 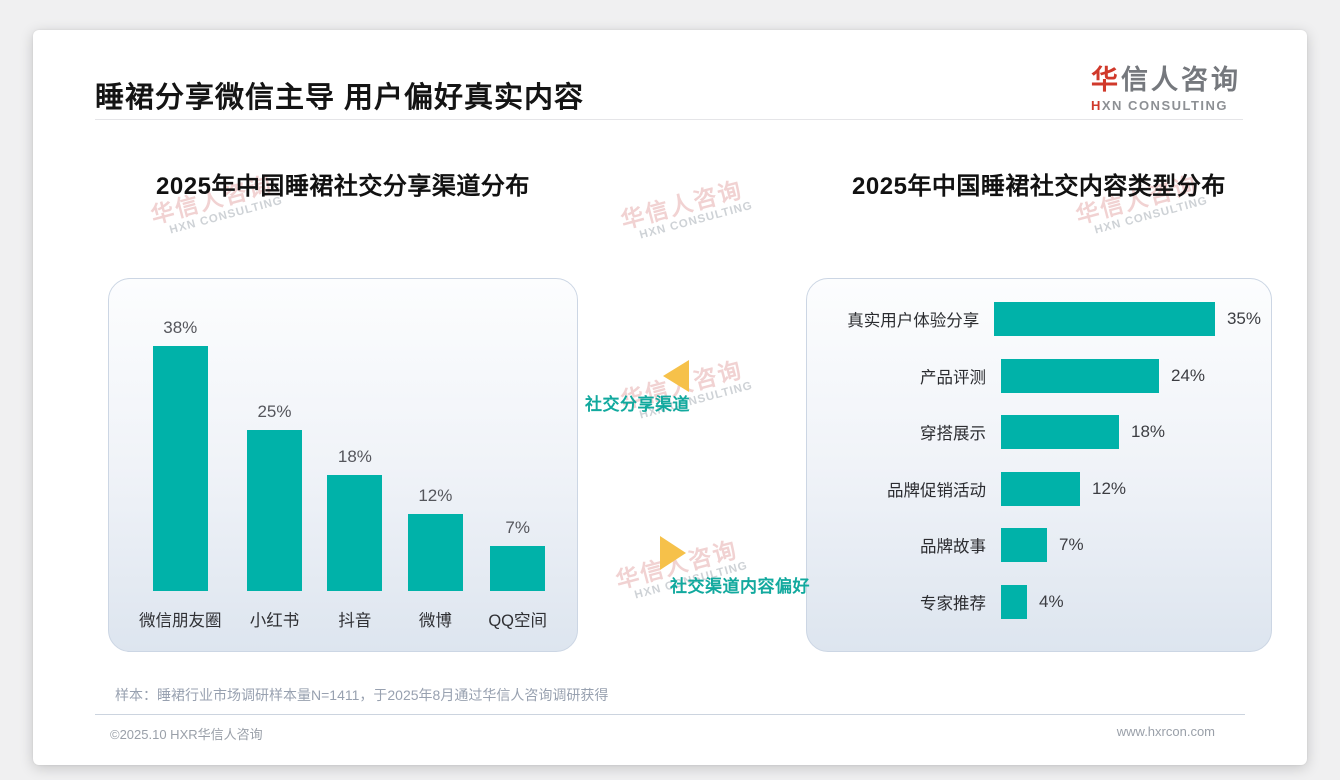 I want to click on sample-footnote: 样本：睡裙行业市场调研样本量N=1411，于2025年8月通过华信人咨询调研获得, so click(x=362, y=695).